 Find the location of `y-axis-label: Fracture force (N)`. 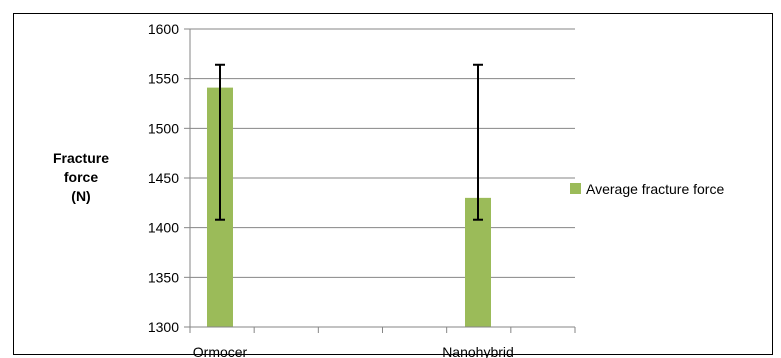

y-axis-label: Fracture force (N) is located at coordinates (81, 177).